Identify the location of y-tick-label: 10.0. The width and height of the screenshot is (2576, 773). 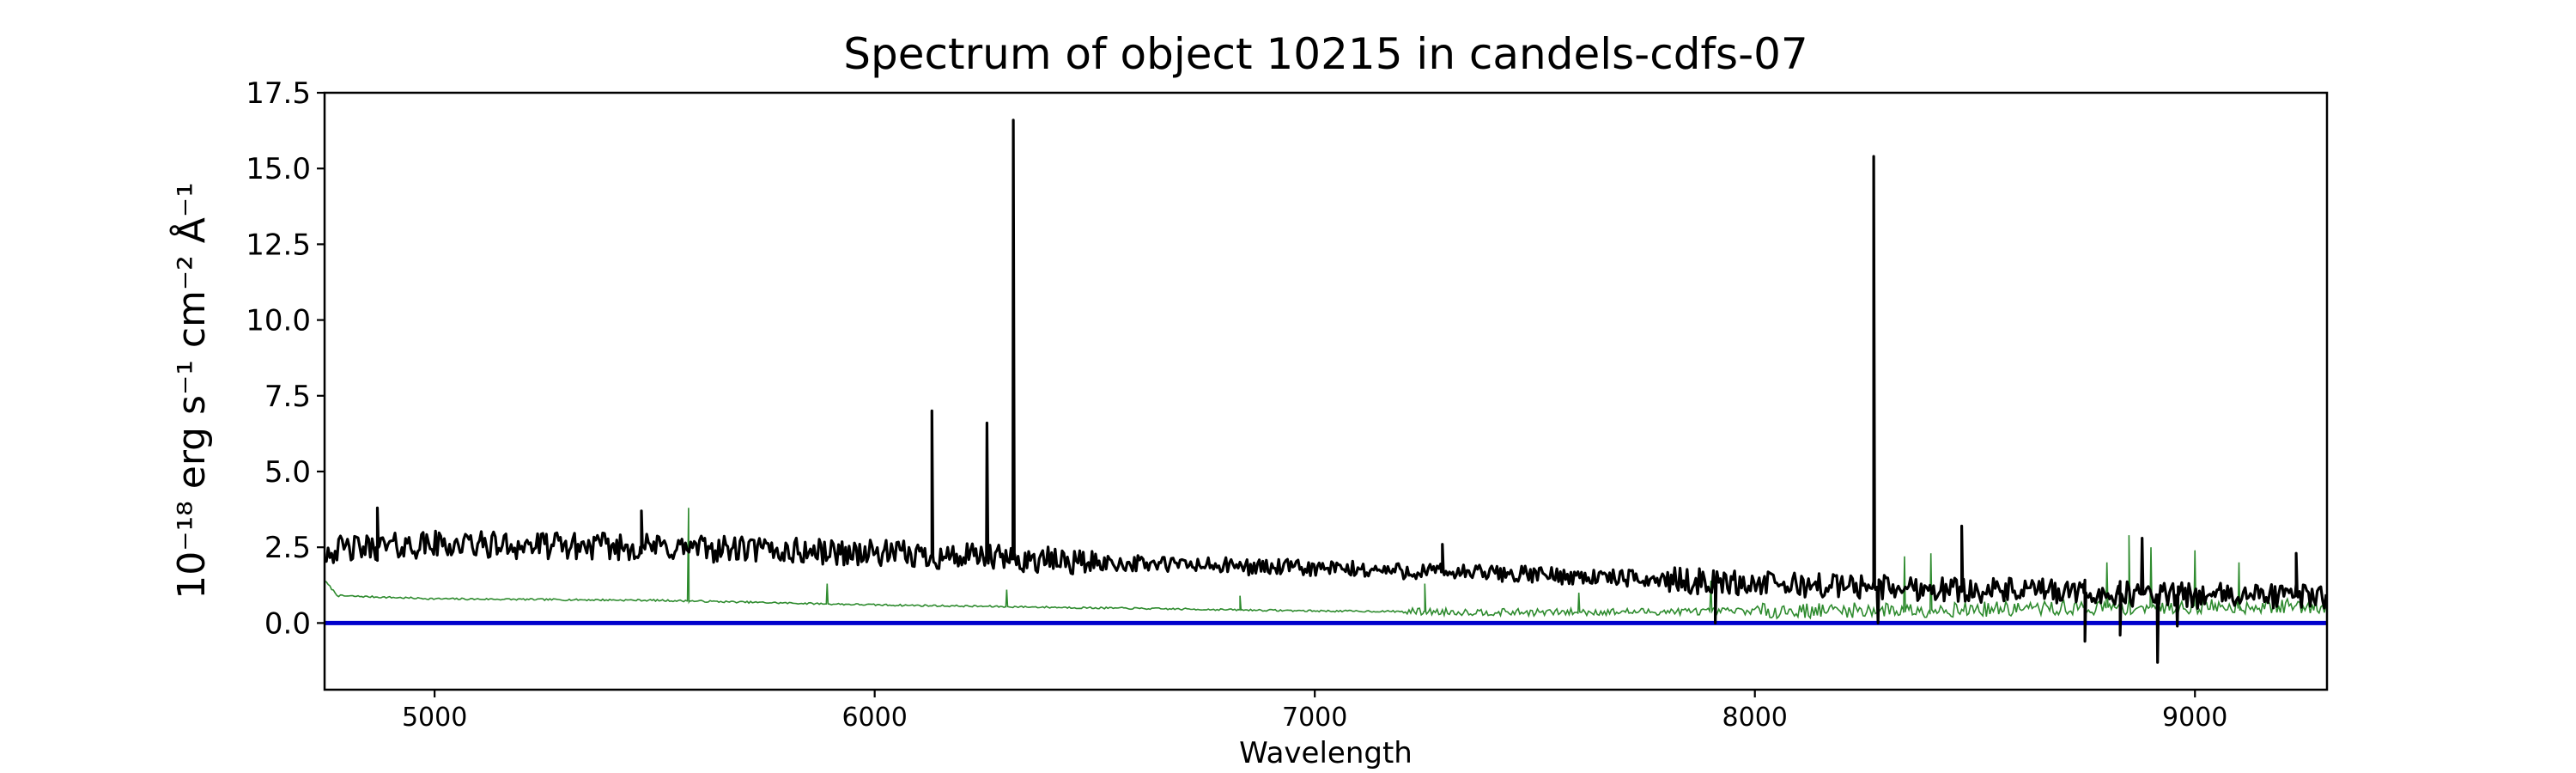
(279, 321).